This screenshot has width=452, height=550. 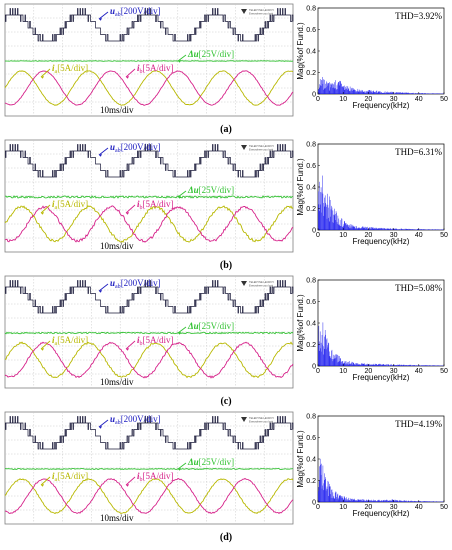 What do you see at coordinates (149, 469) in the screenshot?
I see `dc-ripple-trace` at bounding box center [149, 469].